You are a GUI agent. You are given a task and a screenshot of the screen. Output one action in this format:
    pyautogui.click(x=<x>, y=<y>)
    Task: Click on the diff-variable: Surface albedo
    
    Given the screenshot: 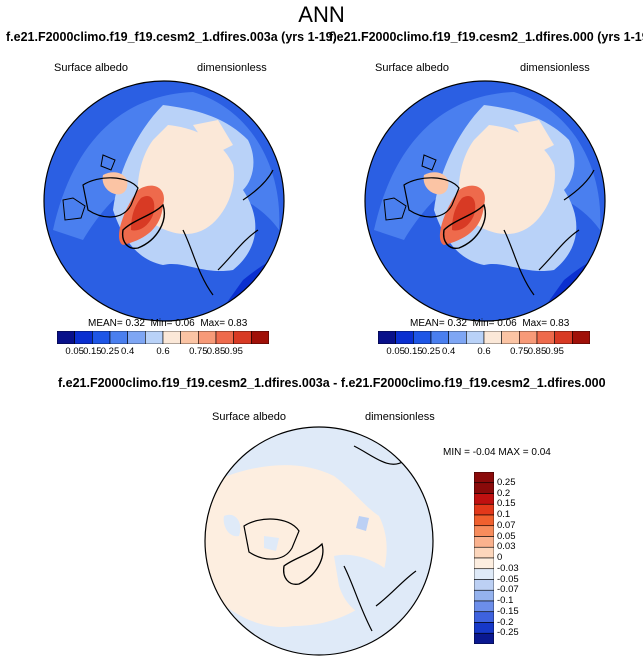 What is the action you would take?
    pyautogui.click(x=249, y=417)
    